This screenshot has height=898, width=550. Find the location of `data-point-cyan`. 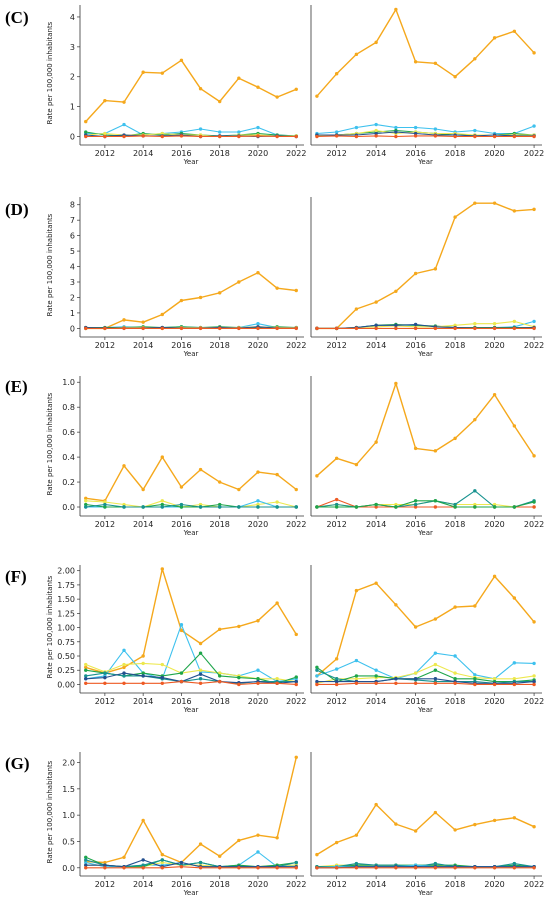

data-point-cyan is located at coordinates (124, 650).